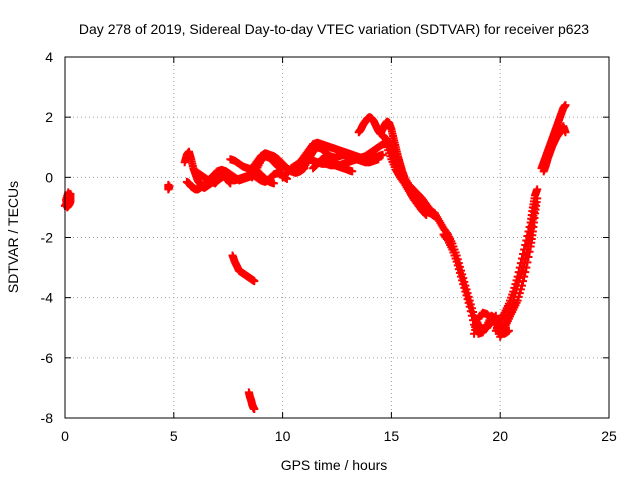 This screenshot has width=640, height=480. I want to click on x-tick-label: 5, so click(174, 436).